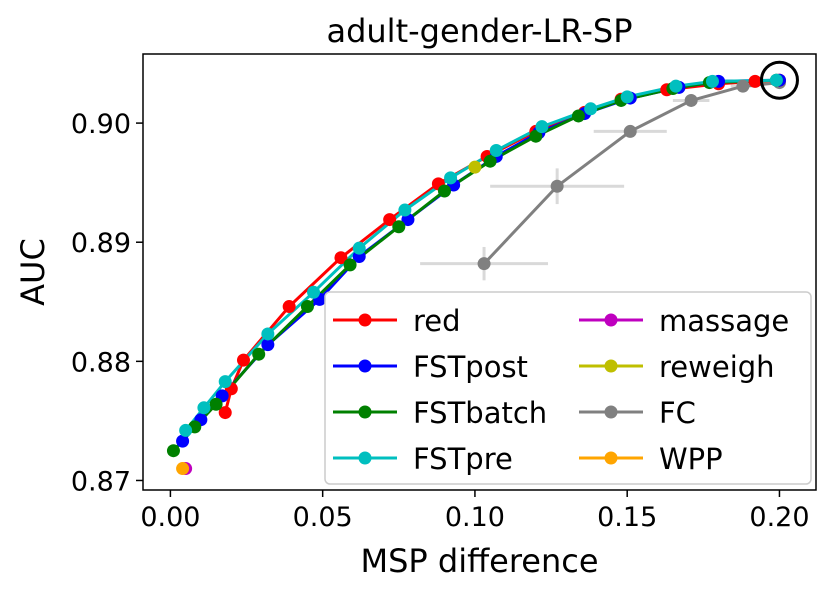  What do you see at coordinates (479, 561) in the screenshot?
I see `x-axis-label: MSP difference` at bounding box center [479, 561].